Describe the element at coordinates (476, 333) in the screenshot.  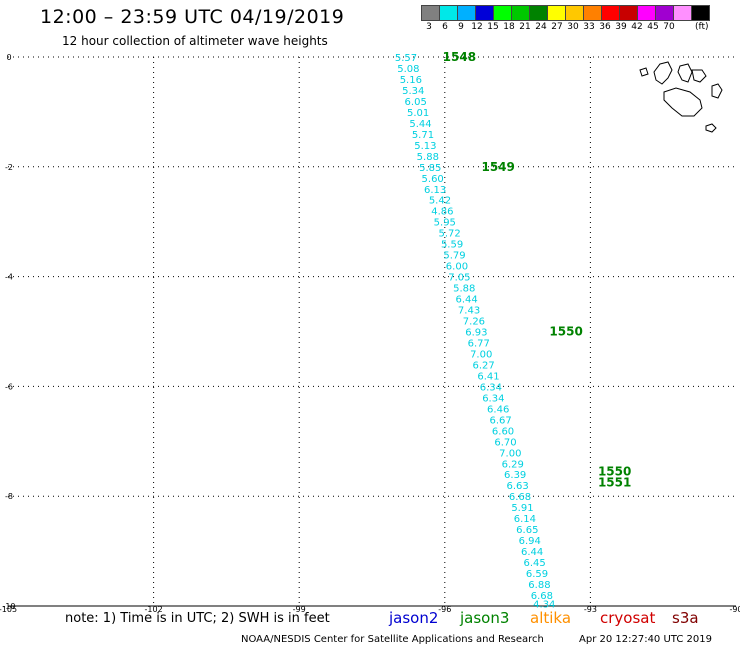
I see `wave-height-value: 6.93` at that location.